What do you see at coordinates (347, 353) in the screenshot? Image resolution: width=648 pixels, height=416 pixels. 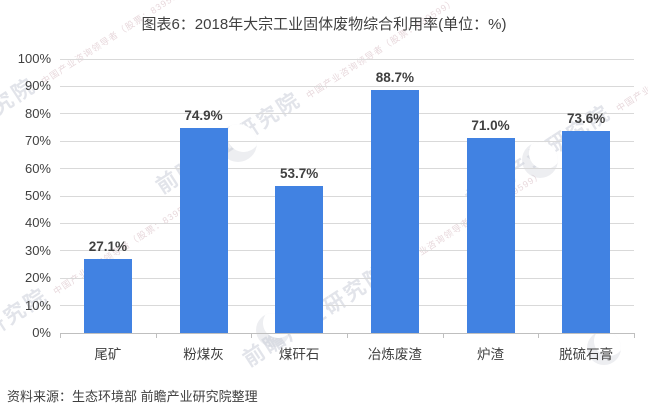 I see `x-axis-labels: 尾矿 粉煤灰 煤矸石 冶炼废渣 炉渣 脱硫石膏` at bounding box center [347, 353].